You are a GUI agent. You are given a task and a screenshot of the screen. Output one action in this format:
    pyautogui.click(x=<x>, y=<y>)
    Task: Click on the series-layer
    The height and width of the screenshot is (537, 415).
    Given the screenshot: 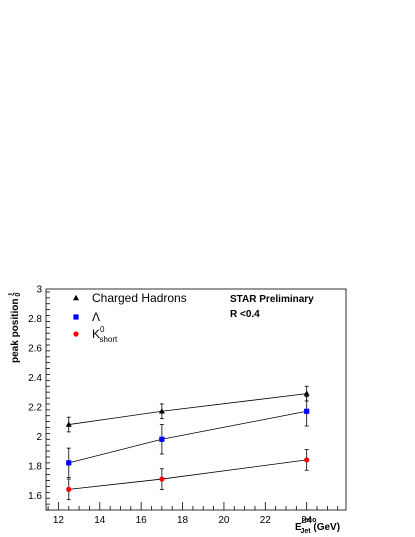 What is the action you would take?
    pyautogui.click(x=187, y=443)
    